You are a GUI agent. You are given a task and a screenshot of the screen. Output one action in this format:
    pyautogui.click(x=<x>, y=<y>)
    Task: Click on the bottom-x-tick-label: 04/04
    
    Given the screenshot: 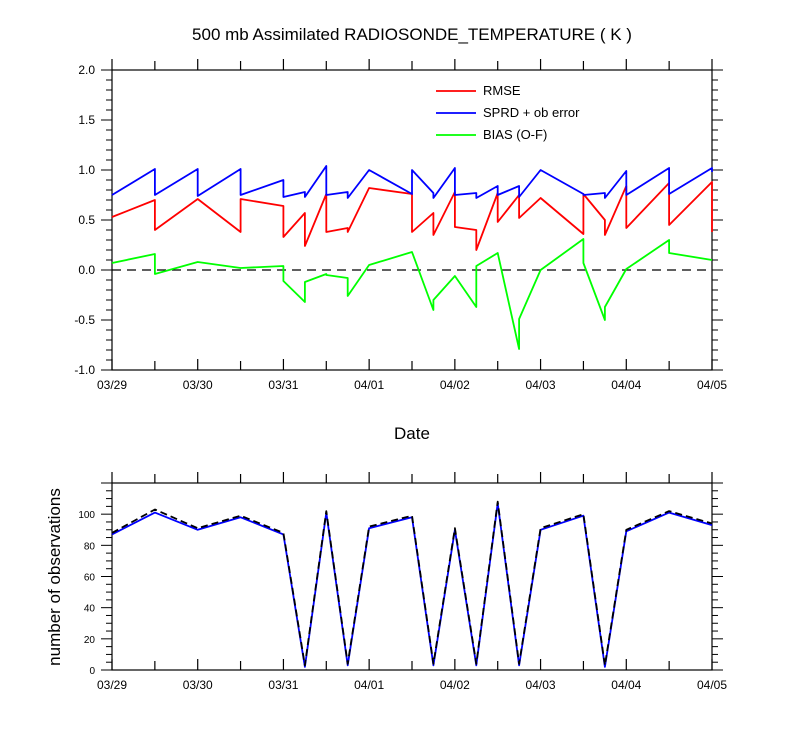 What is the action you would take?
    pyautogui.click(x=626, y=685)
    